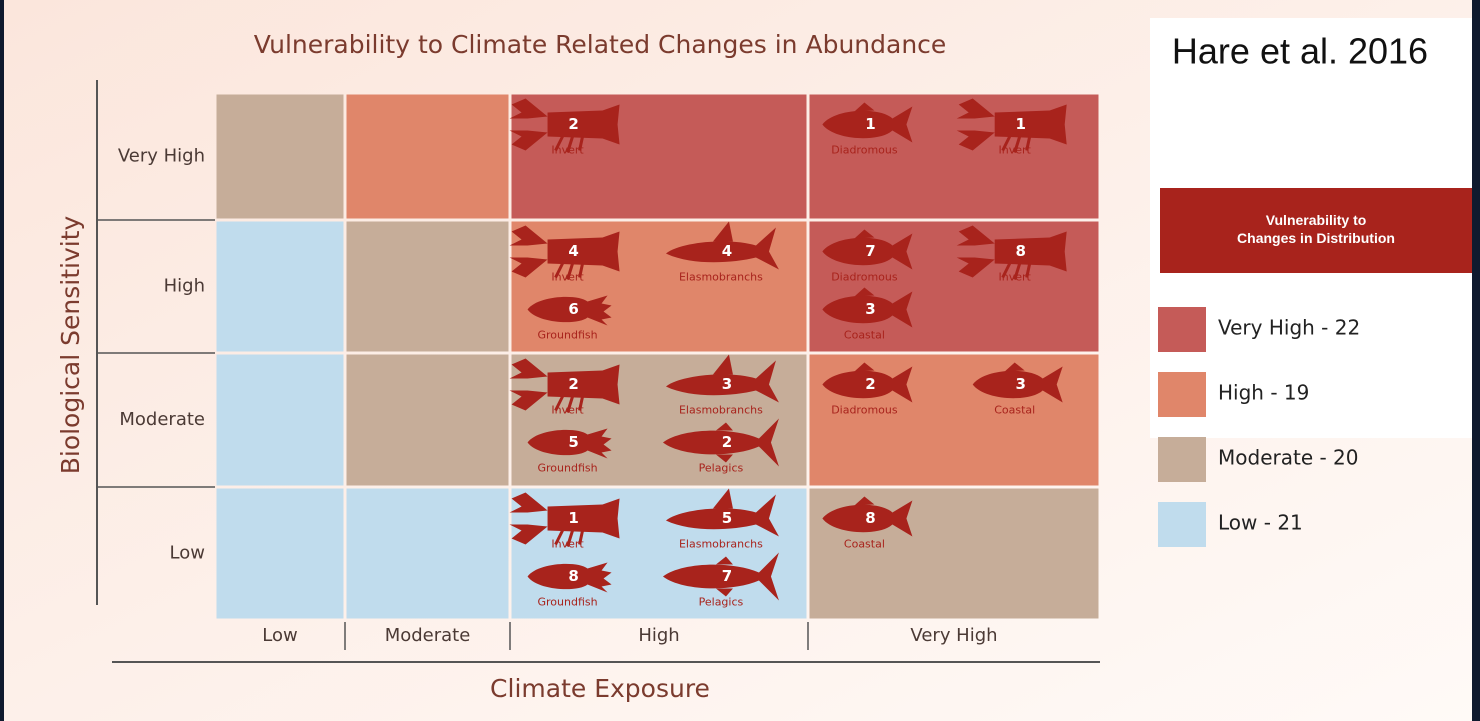 This screenshot has width=1480, height=721. I want to click on legend-label: Very High - 22, so click(1289, 328).